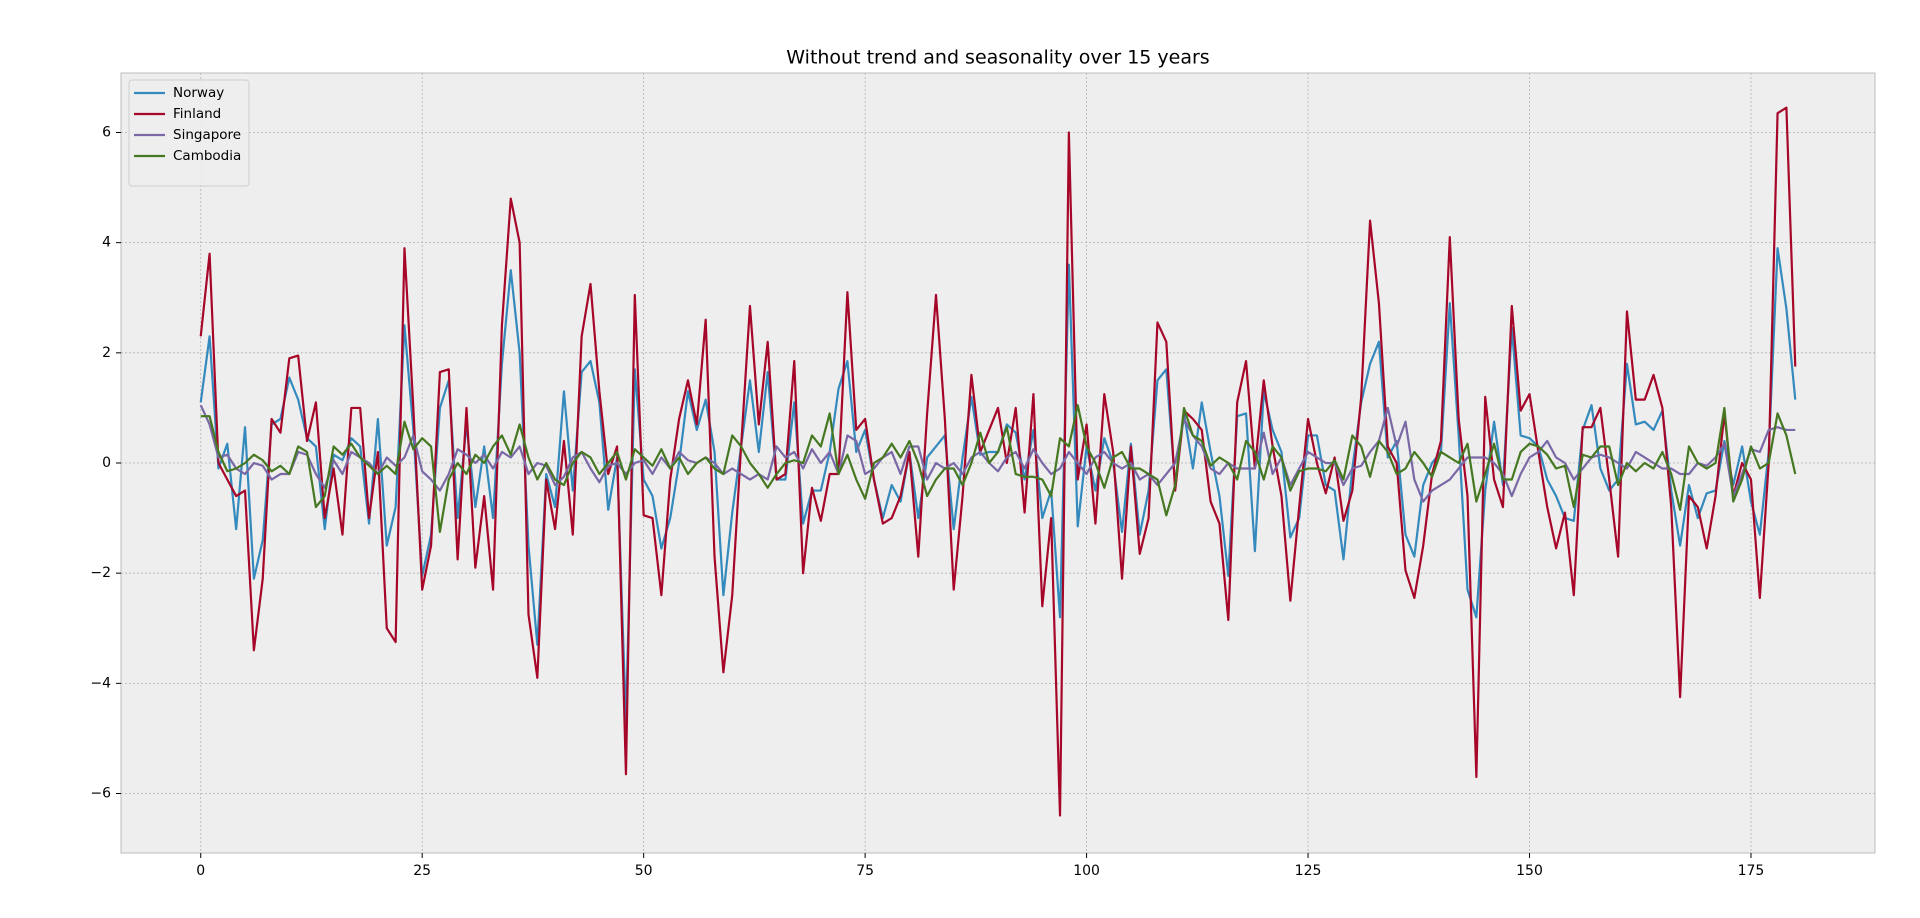 The width and height of the screenshot is (1920, 918). I want to click on y-tick-label: 4, so click(106, 243).